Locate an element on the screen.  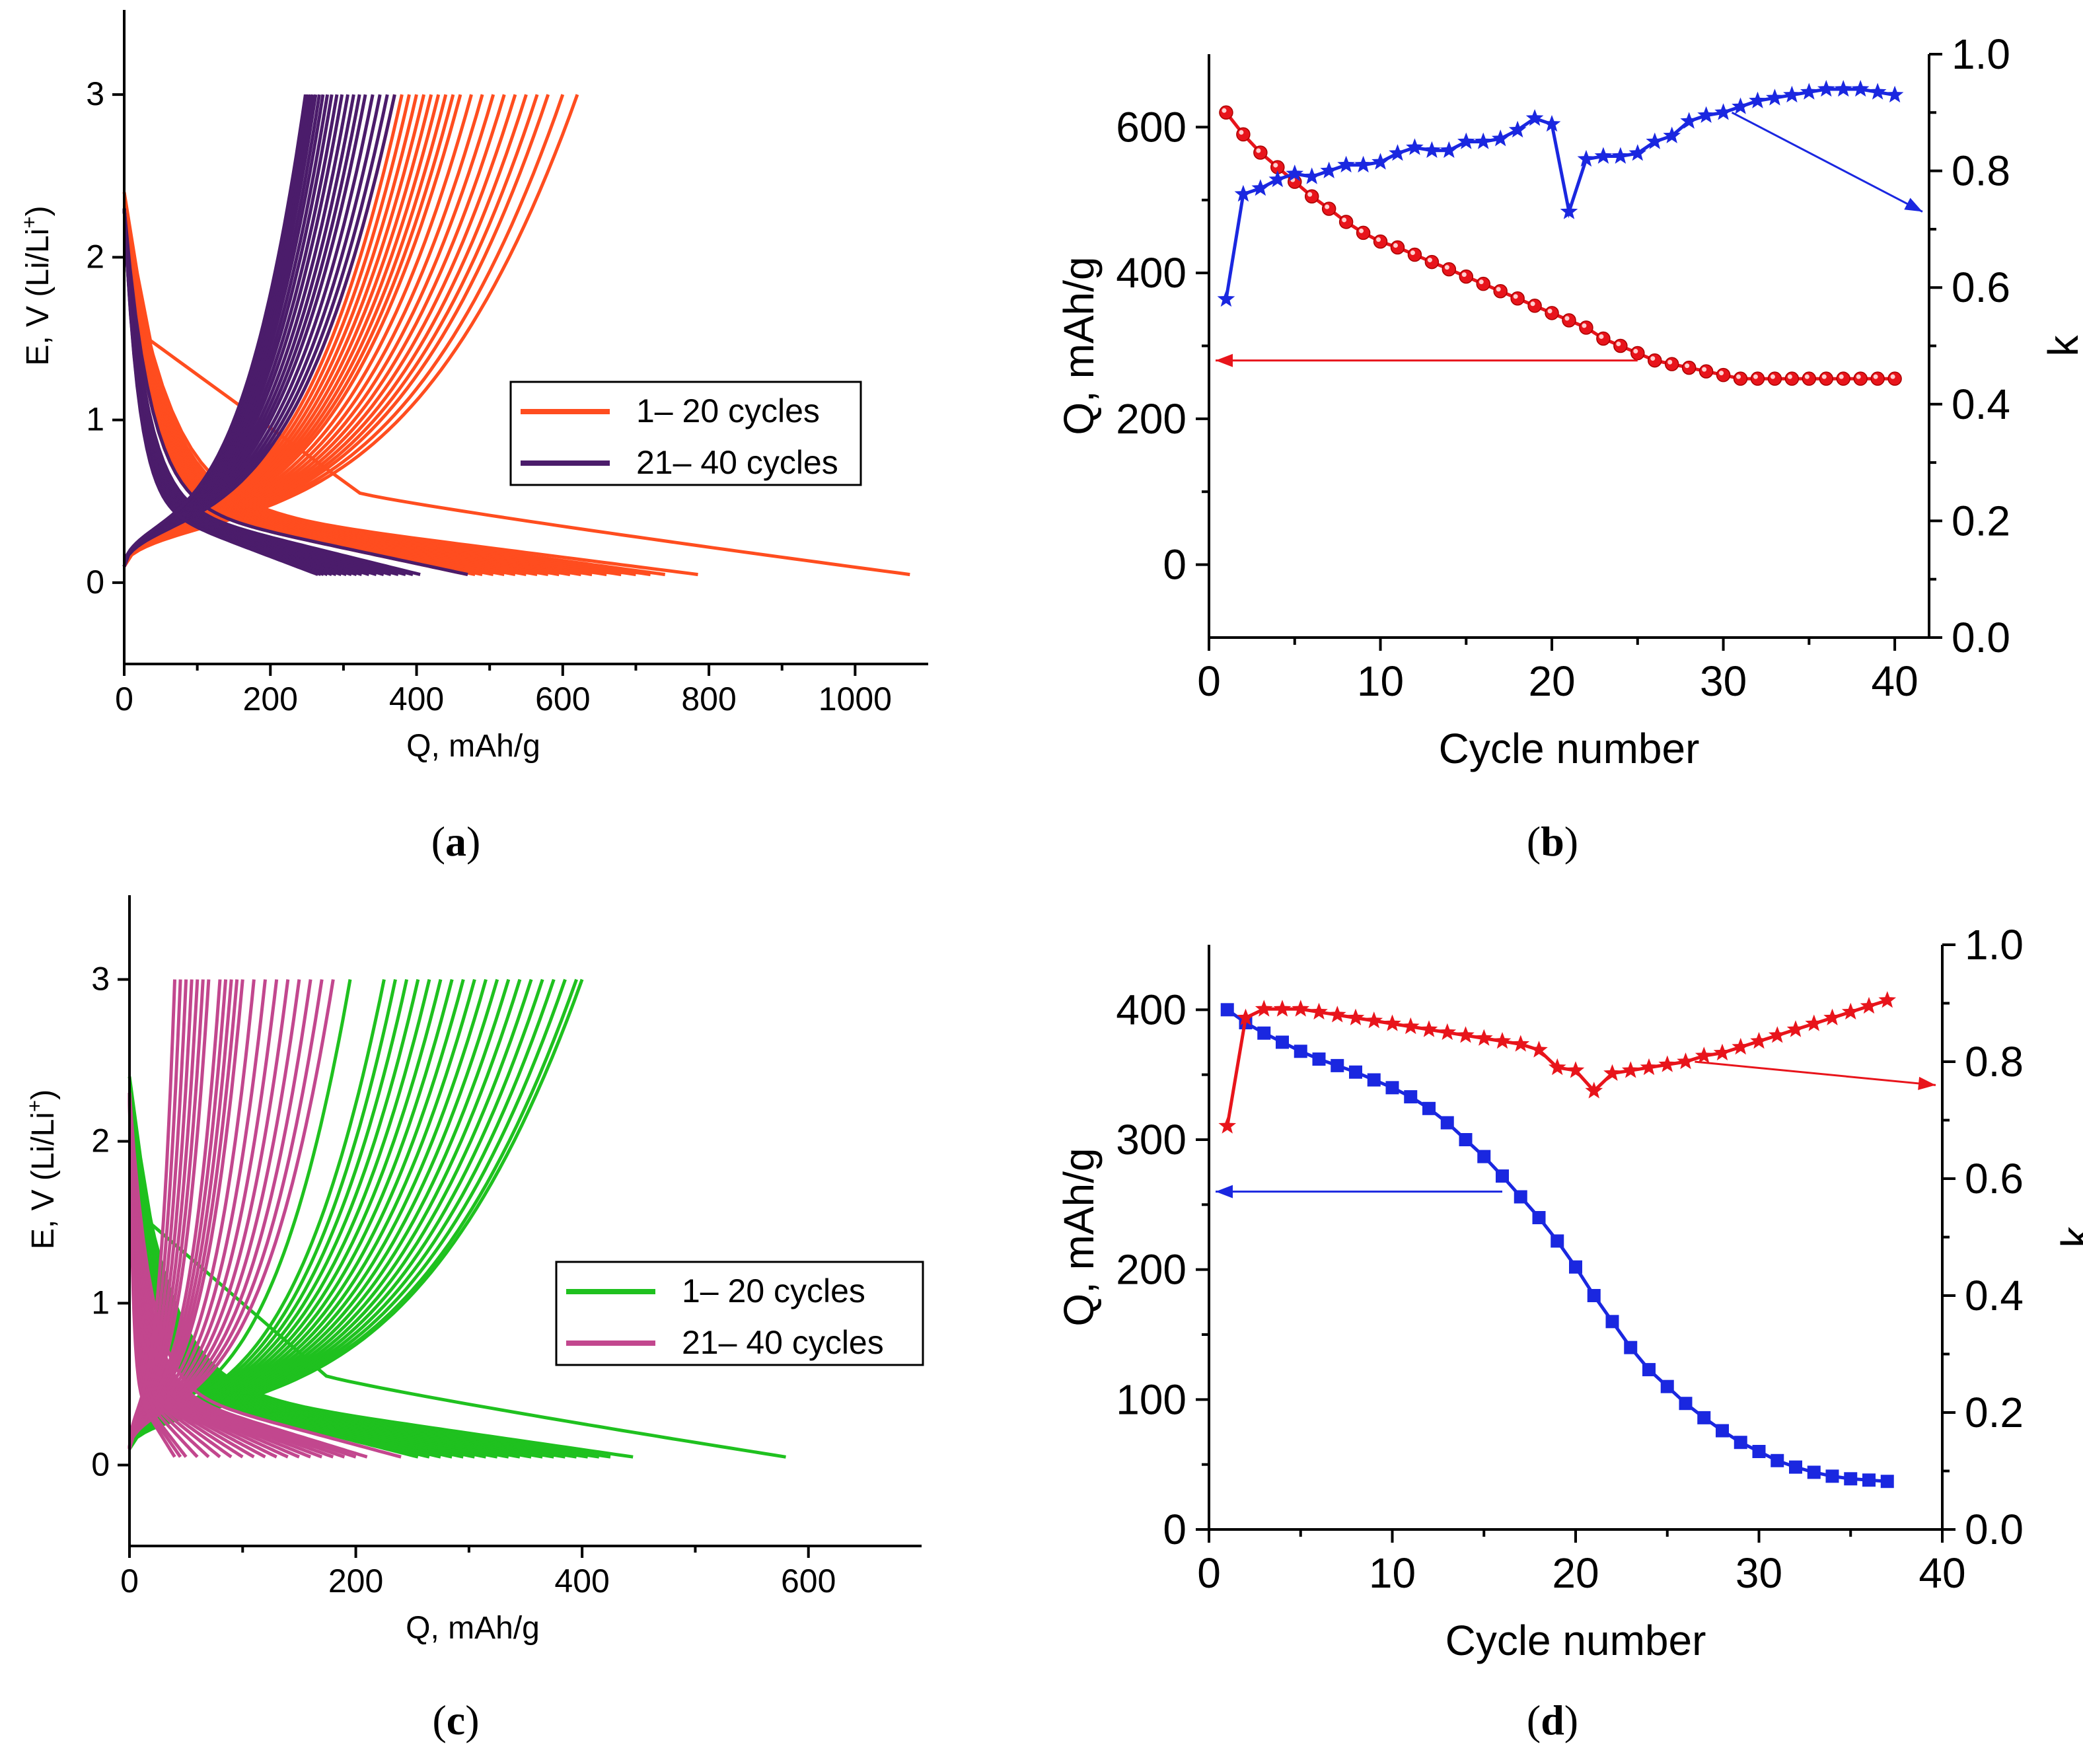
legend-box is located at coordinates (740, 1313).